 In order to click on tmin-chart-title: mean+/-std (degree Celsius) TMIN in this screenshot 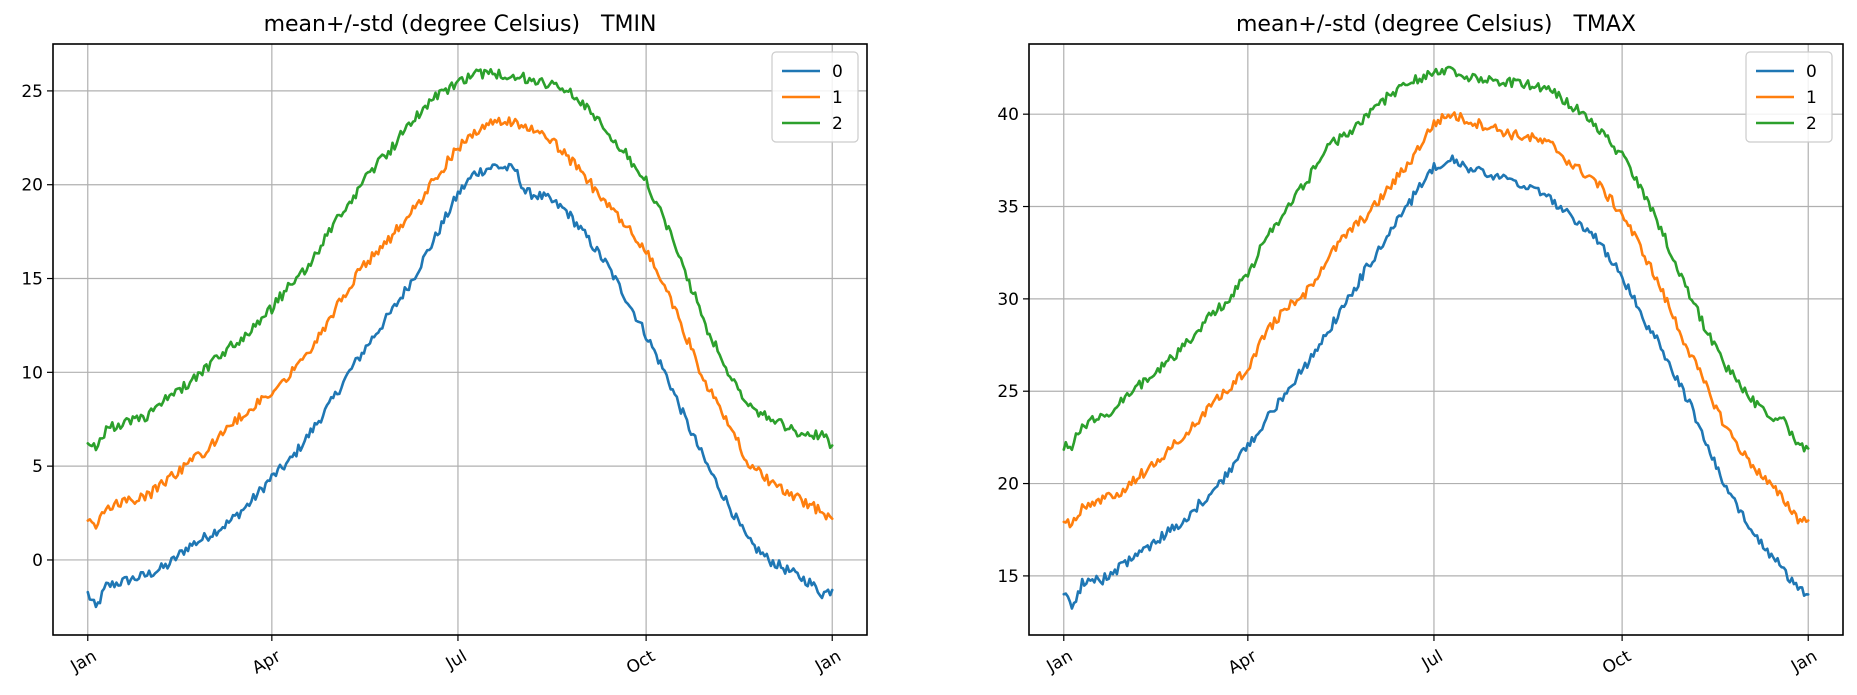, I will do `click(460, 24)`.